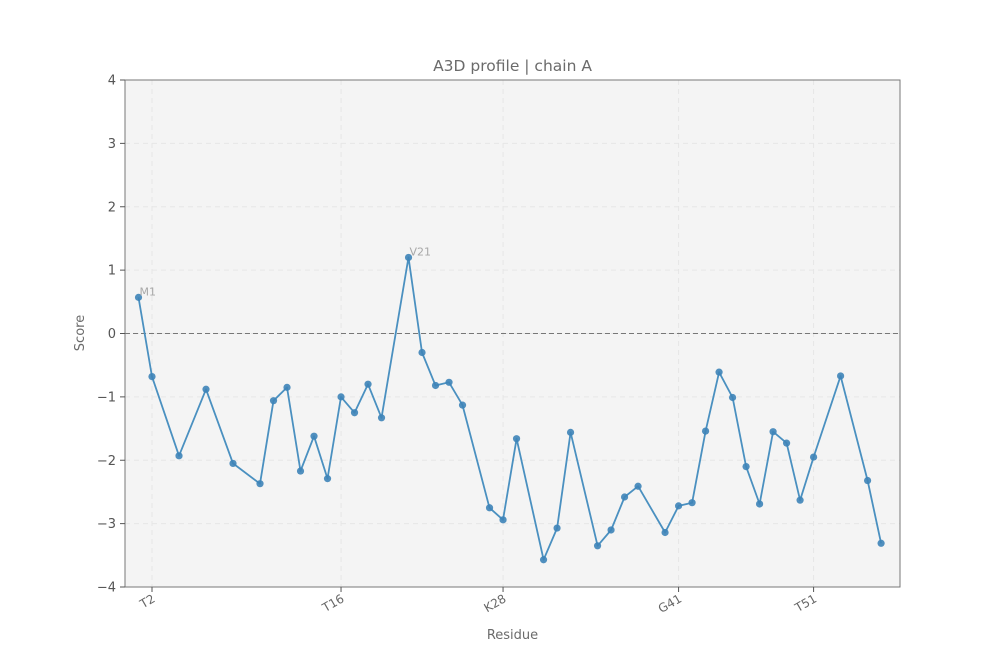  What do you see at coordinates (106, 588) in the screenshot?
I see `y-tick-label-0: −4` at bounding box center [106, 588].